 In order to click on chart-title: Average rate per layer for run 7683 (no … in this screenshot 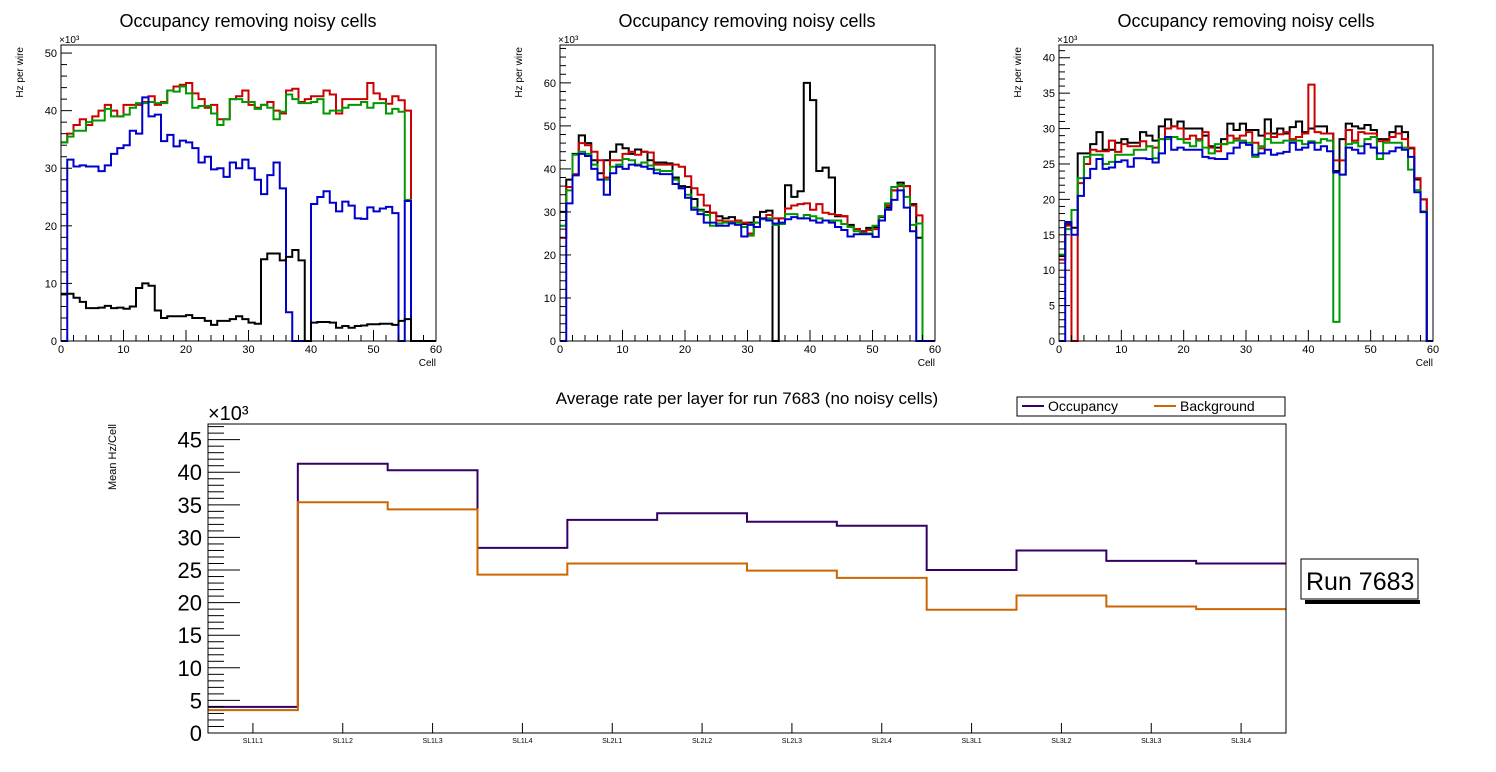, I will do `click(747, 398)`.